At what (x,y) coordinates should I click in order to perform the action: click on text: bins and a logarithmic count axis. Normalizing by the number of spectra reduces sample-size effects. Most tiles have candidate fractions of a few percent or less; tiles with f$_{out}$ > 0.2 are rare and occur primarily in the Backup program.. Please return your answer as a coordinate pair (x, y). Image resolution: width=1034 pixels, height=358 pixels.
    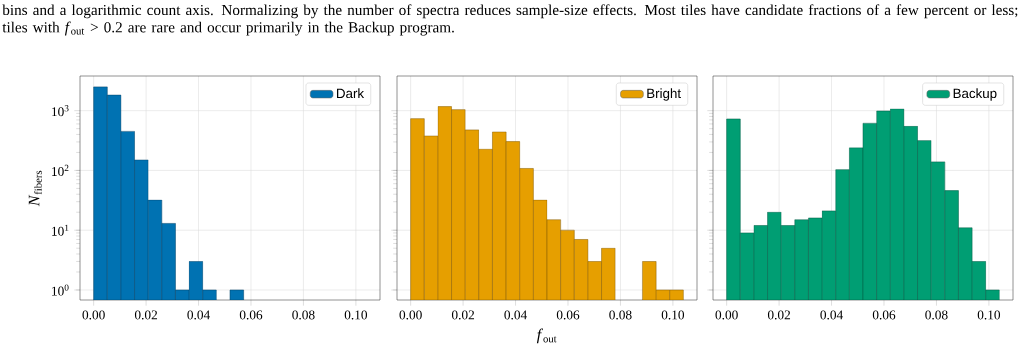
    Looking at the image, I should click on (510, 20).